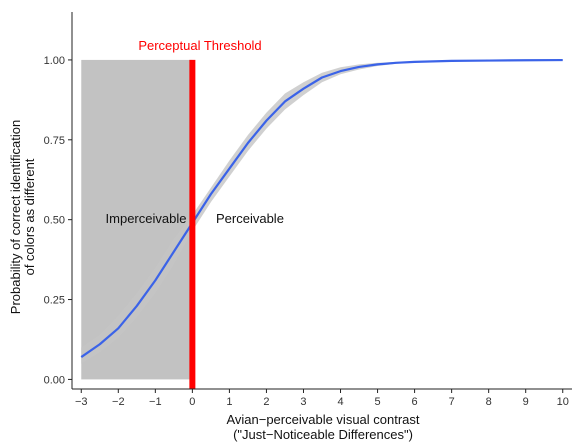 The image size is (574, 447). What do you see at coordinates (146, 218) in the screenshot?
I see `imperceivable-label: Imperceivable` at bounding box center [146, 218].